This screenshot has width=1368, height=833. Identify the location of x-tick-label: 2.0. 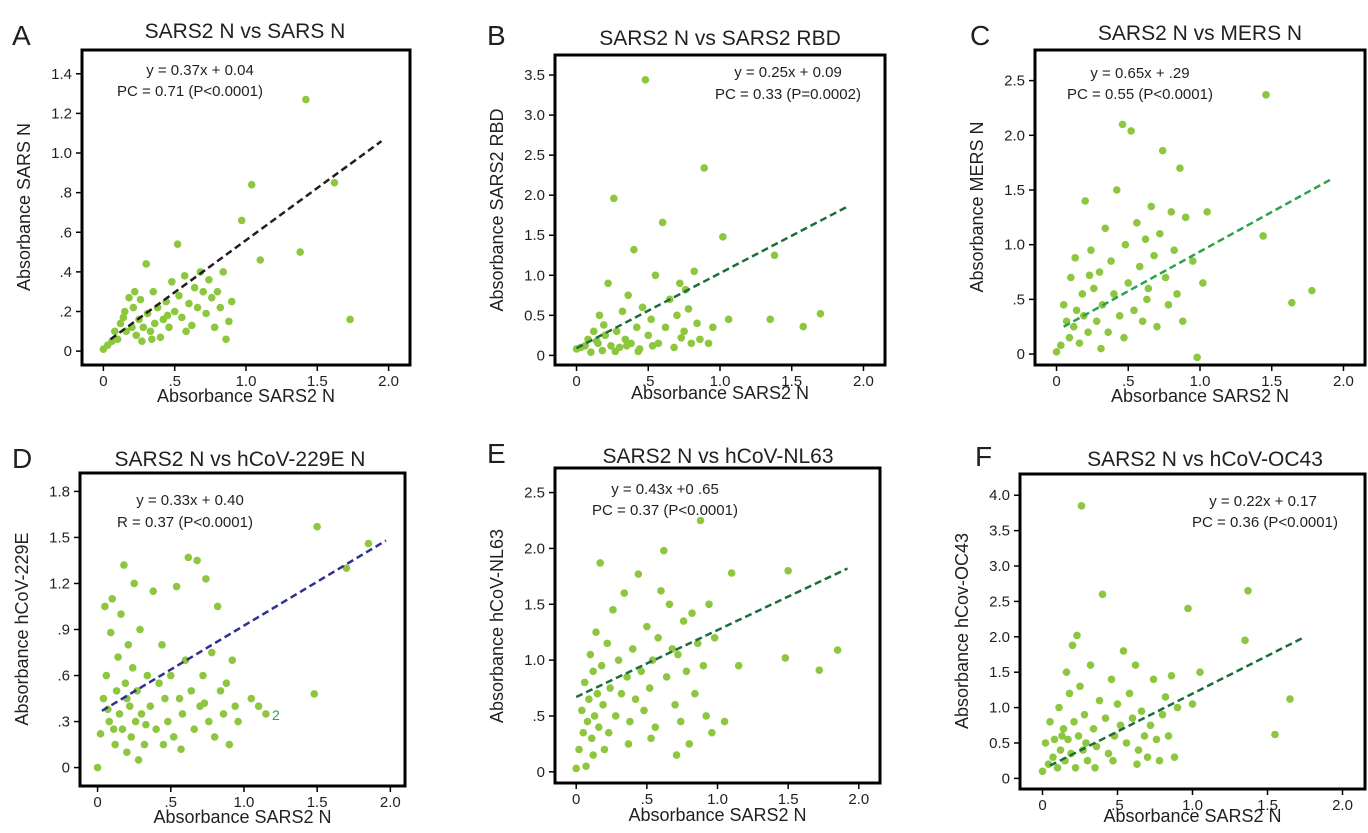
(388, 381).